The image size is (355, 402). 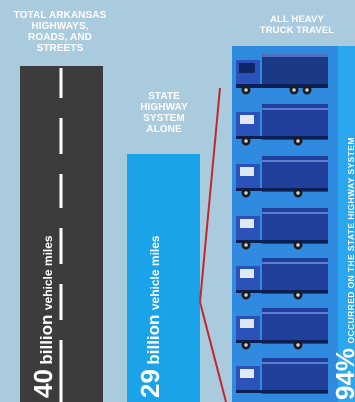 What do you see at coordinates (60, 26) in the screenshot?
I see `total-label-line2: HIGHWAYS,` at bounding box center [60, 26].